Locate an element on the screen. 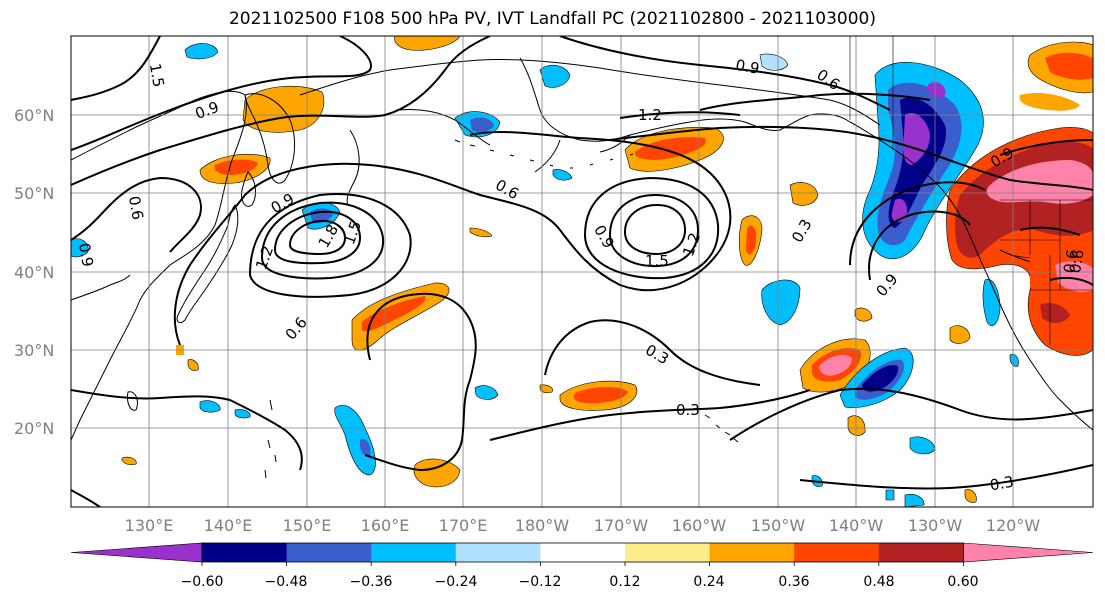  lon-tick-label: 130°E is located at coordinates (149, 525).